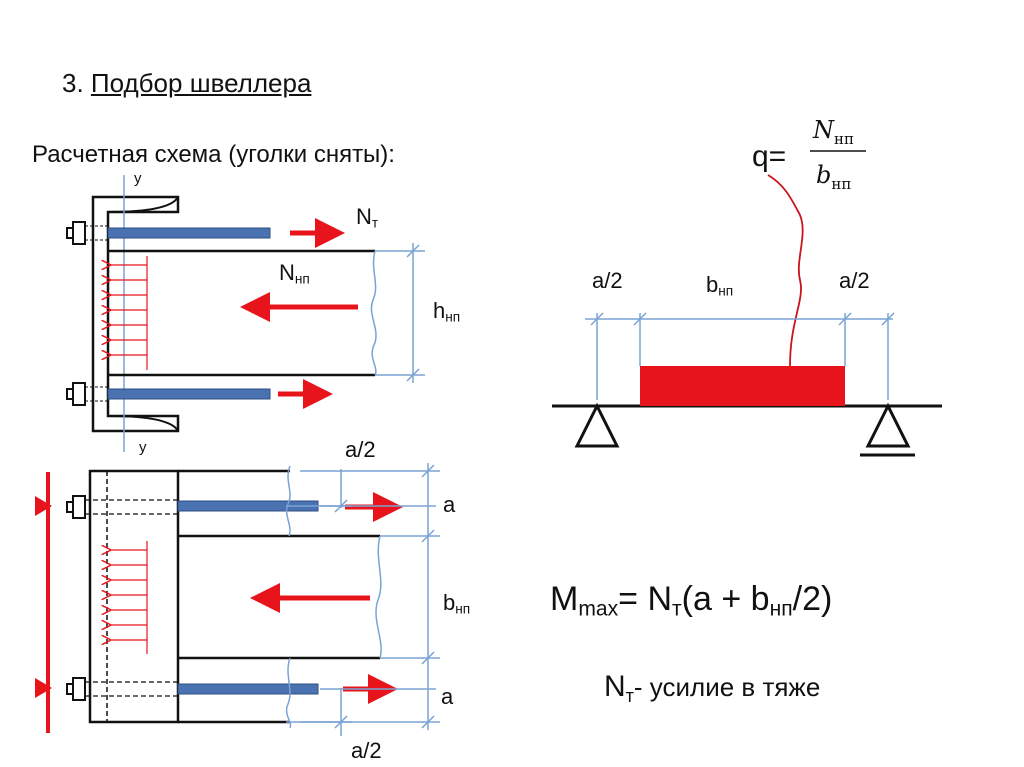 The image size is (1024, 767). Describe the element at coordinates (367, 217) in the screenshot. I see `label-nt: Nт` at that location.